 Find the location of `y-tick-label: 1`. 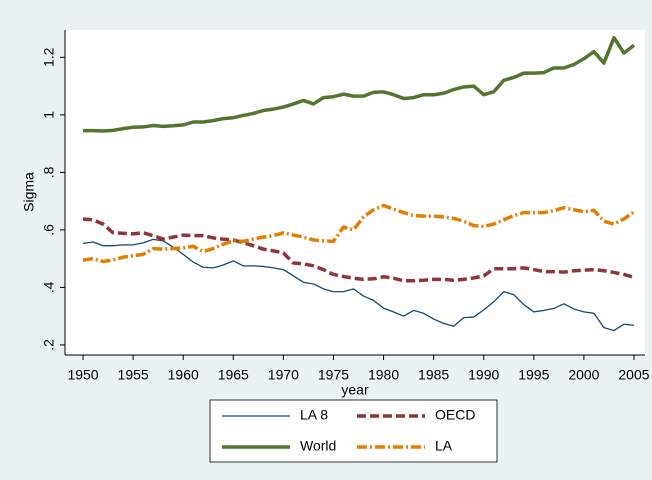

y-tick-label: 1 is located at coordinates (49, 115).